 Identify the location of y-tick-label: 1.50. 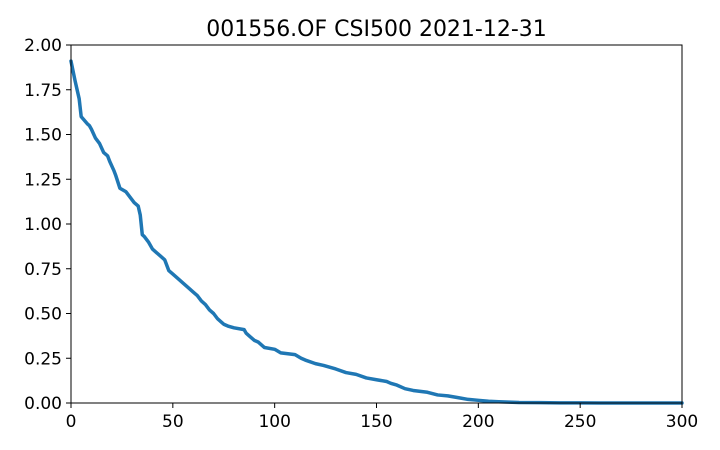
(43, 136).